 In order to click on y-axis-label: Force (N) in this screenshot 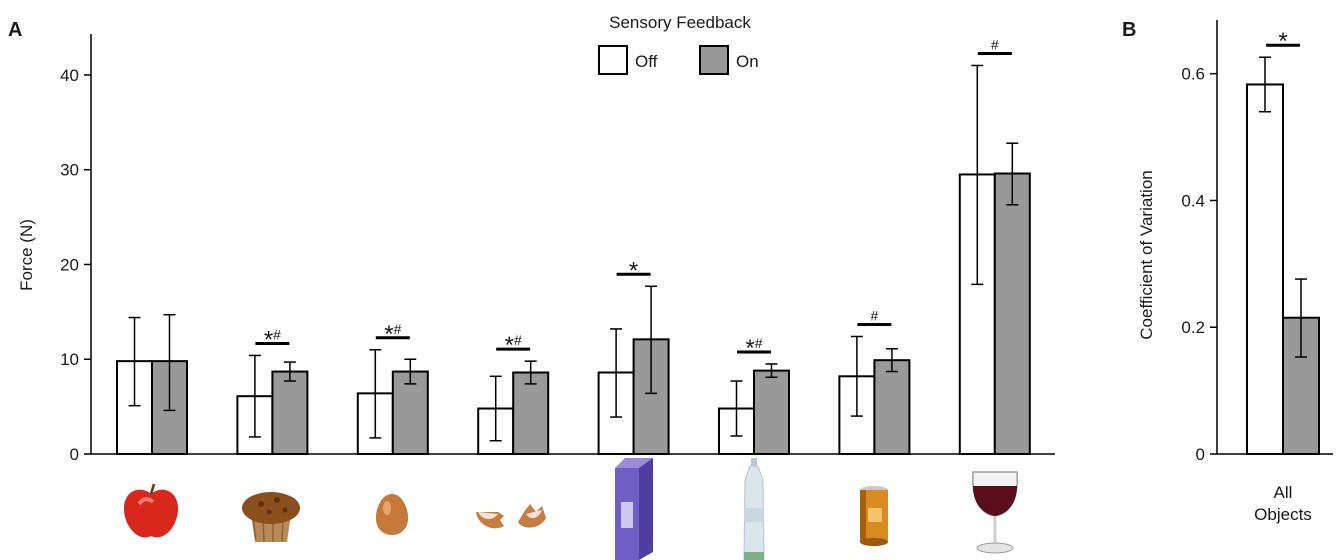, I will do `click(26, 255)`.